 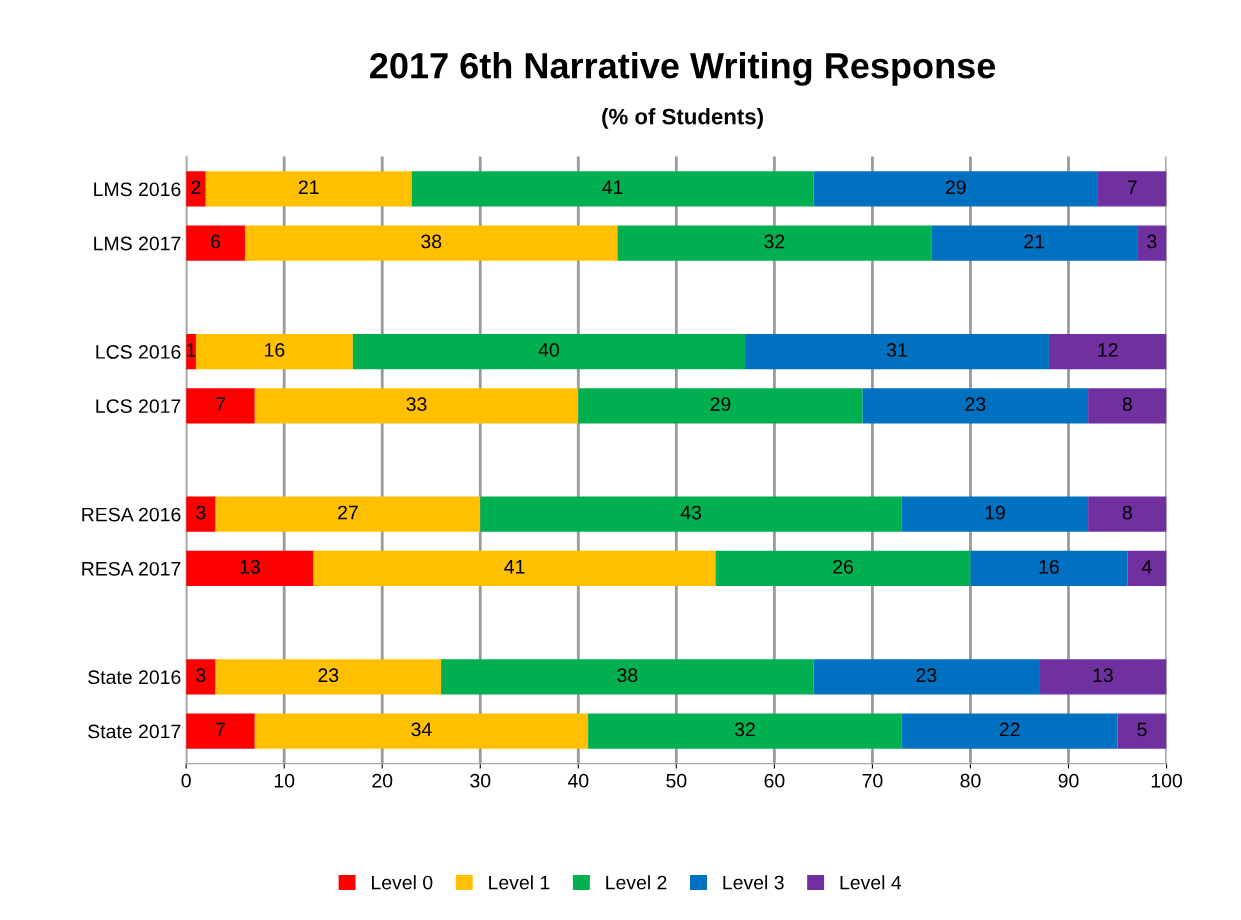 I want to click on x-tick-label: 90, so click(x=1068, y=780).